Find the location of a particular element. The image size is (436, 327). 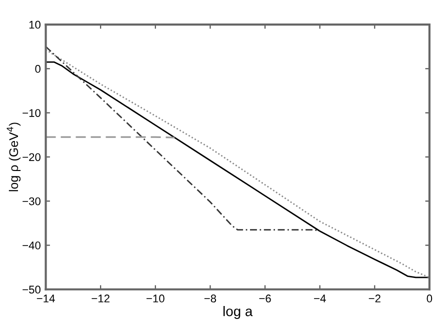

x-tick-label: −2 is located at coordinates (374, 298).